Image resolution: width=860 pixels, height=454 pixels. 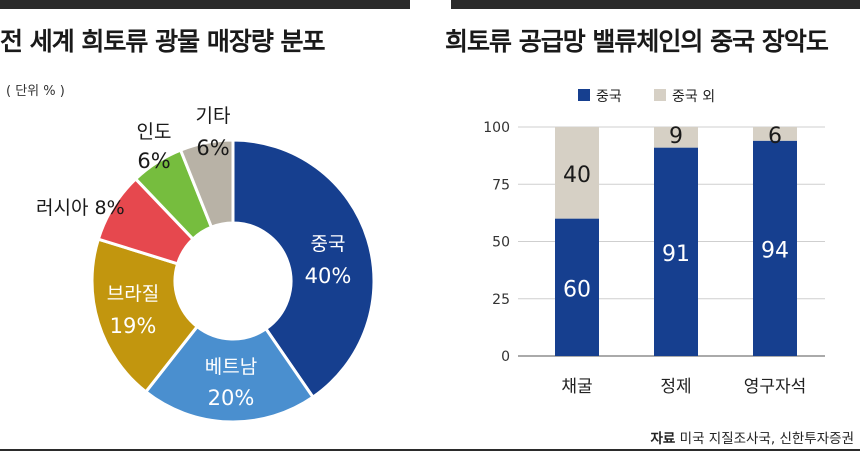 I want to click on pie-label-name-1: 중국, so click(x=328, y=244).